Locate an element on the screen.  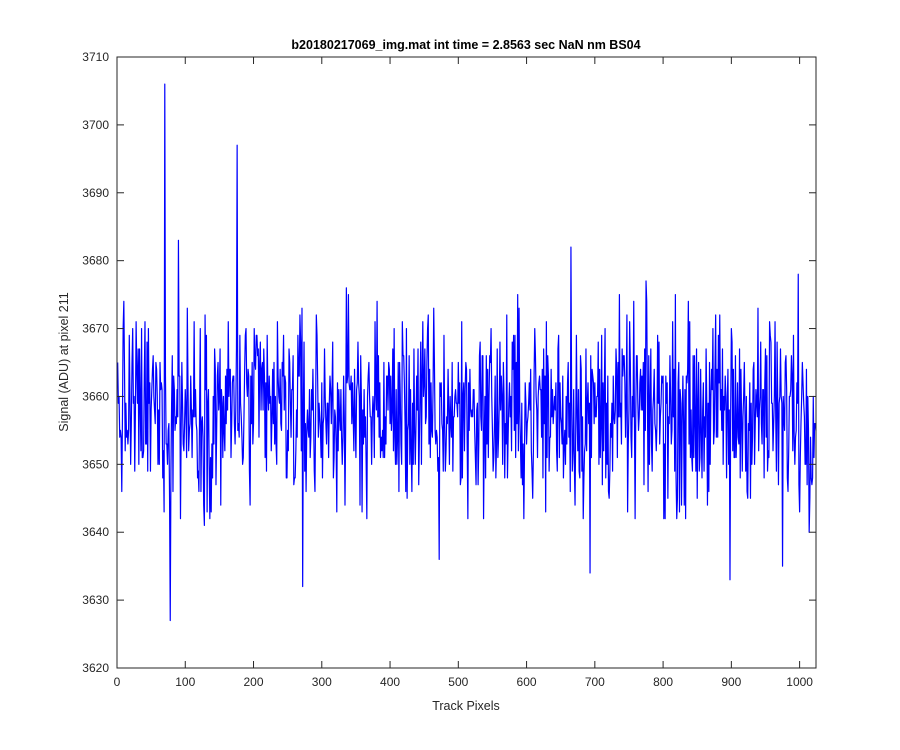
y-axis-label: Signal (ADU) at pixel 211 is located at coordinates (64, 361).